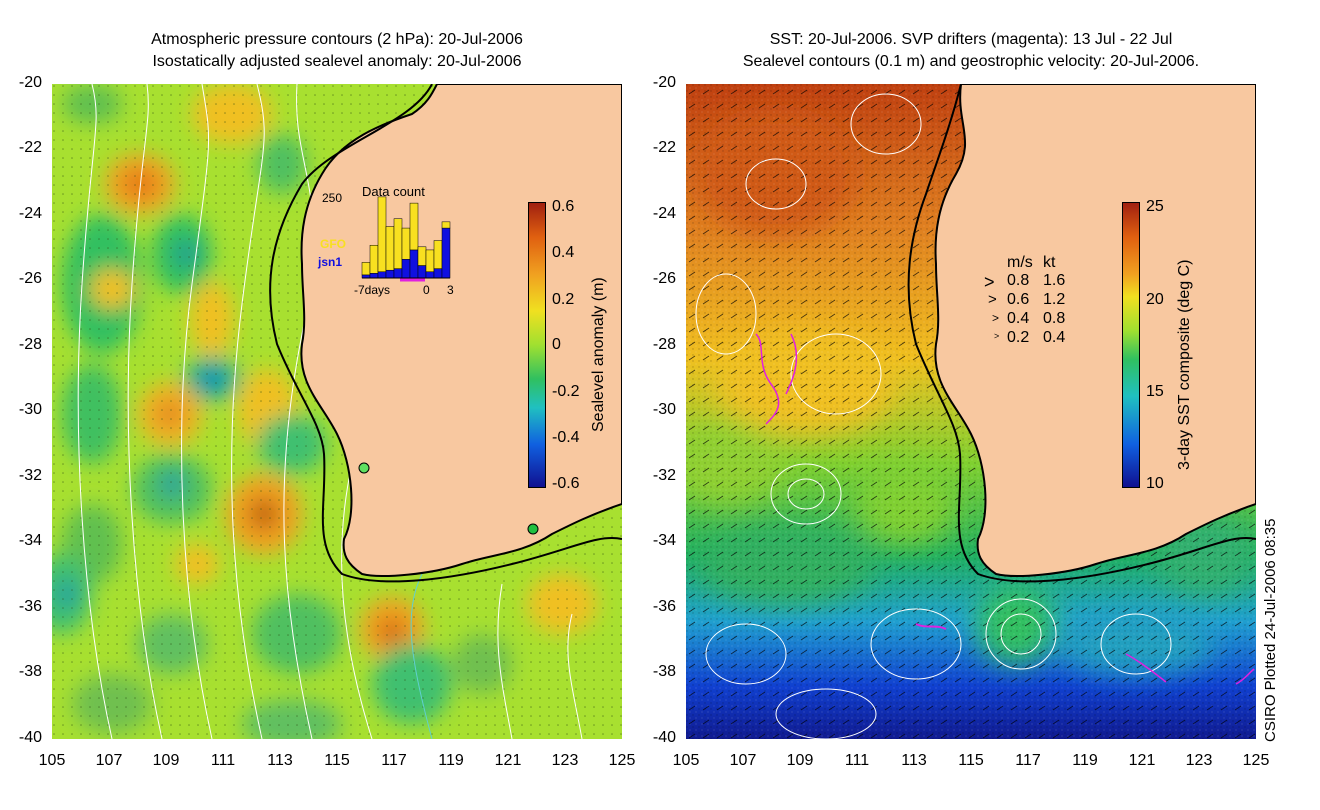  What do you see at coordinates (1018, 280) in the screenshot?
I see `legend-speed-ms: 0.8` at bounding box center [1018, 280].